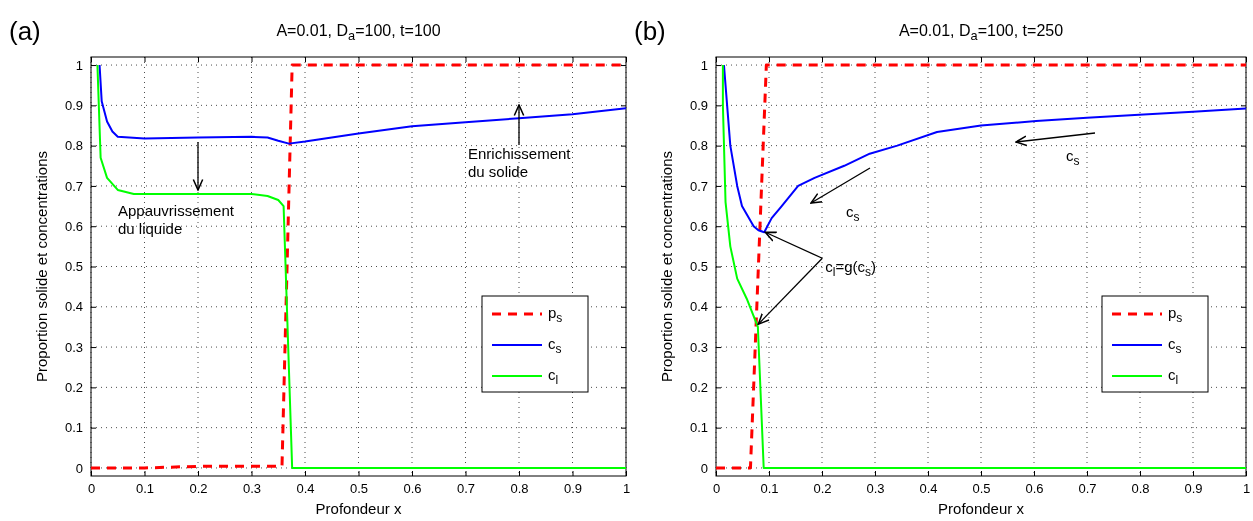  Describe the element at coordinates (851, 268) in the screenshot. I see `annotation: c$_{l}$=g(c$_{s}$)` at that location.